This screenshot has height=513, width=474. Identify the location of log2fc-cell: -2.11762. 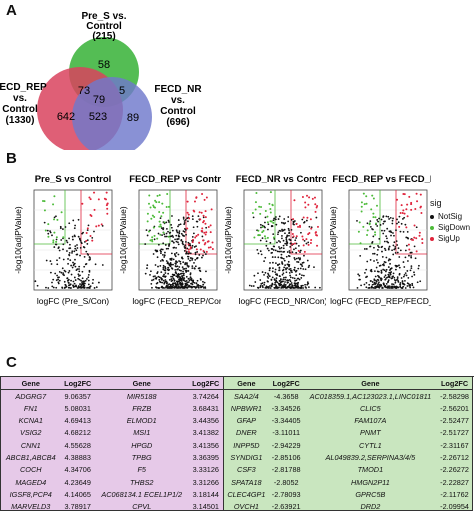
(454, 494).